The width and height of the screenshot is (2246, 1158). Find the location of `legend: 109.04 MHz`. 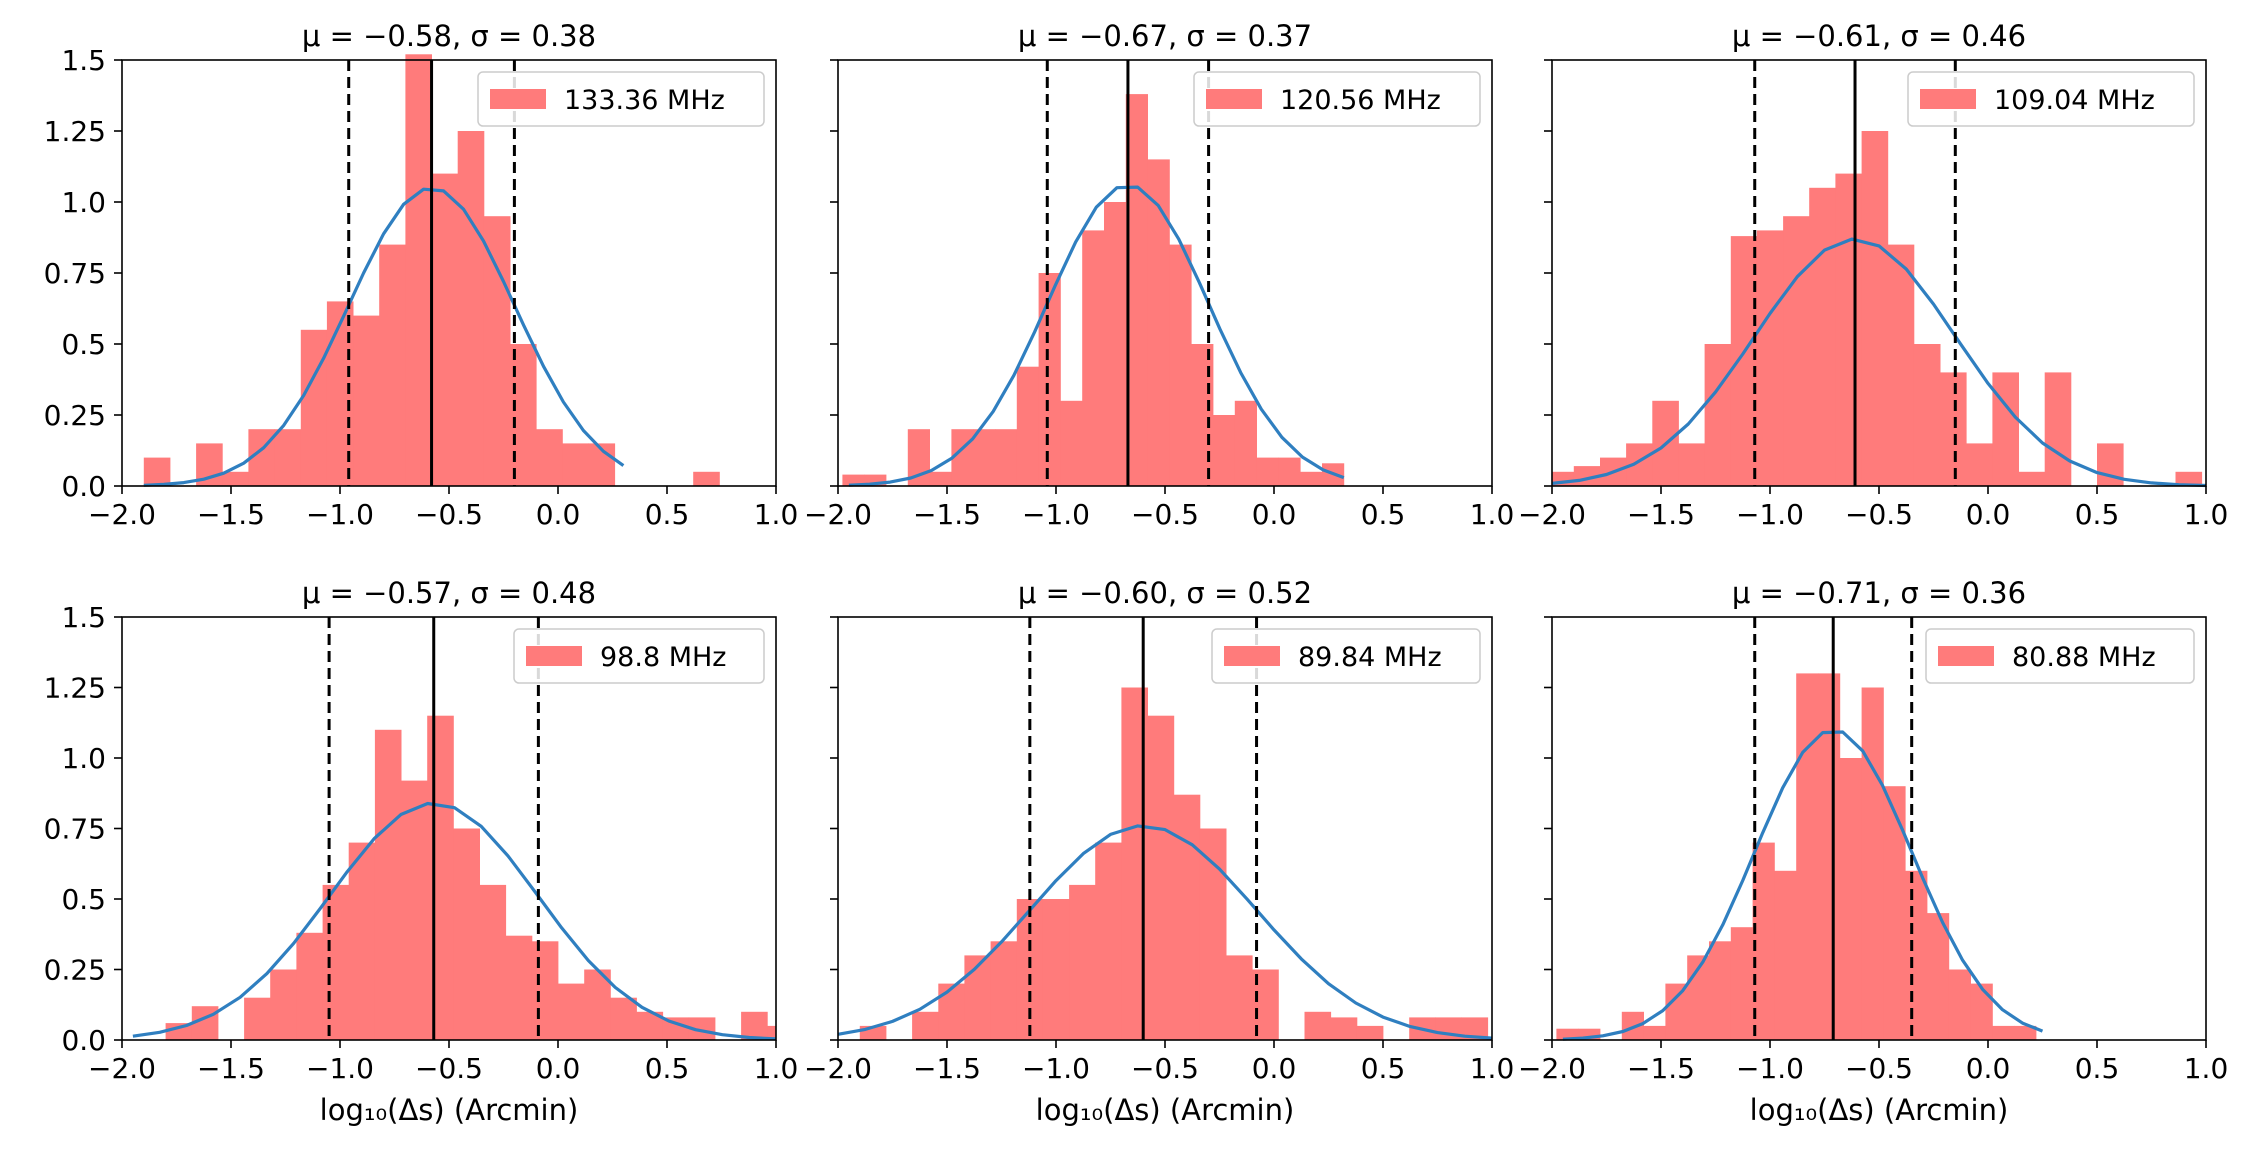

legend: 109.04 MHz is located at coordinates (2051, 99).